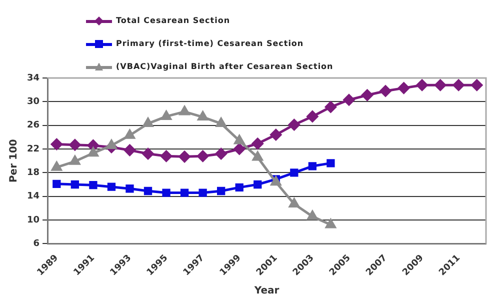 The width and height of the screenshot is (500, 303). What do you see at coordinates (173, 20) in the screenshot?
I see `legend-label: Total Cesarean Section` at bounding box center [173, 20].